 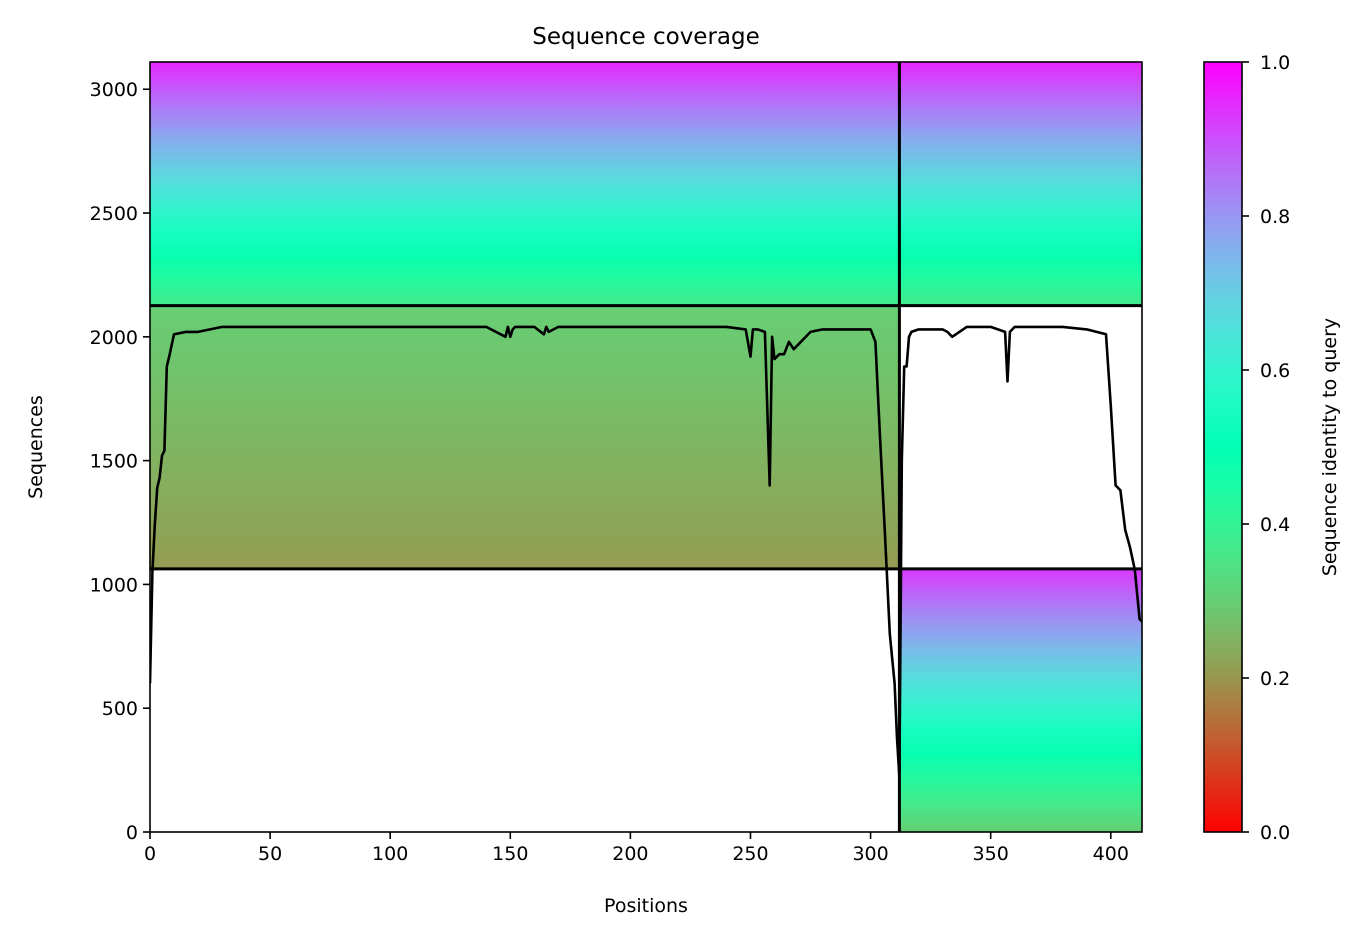 I want to click on colorbar-gradient, so click(x=1223, y=447).